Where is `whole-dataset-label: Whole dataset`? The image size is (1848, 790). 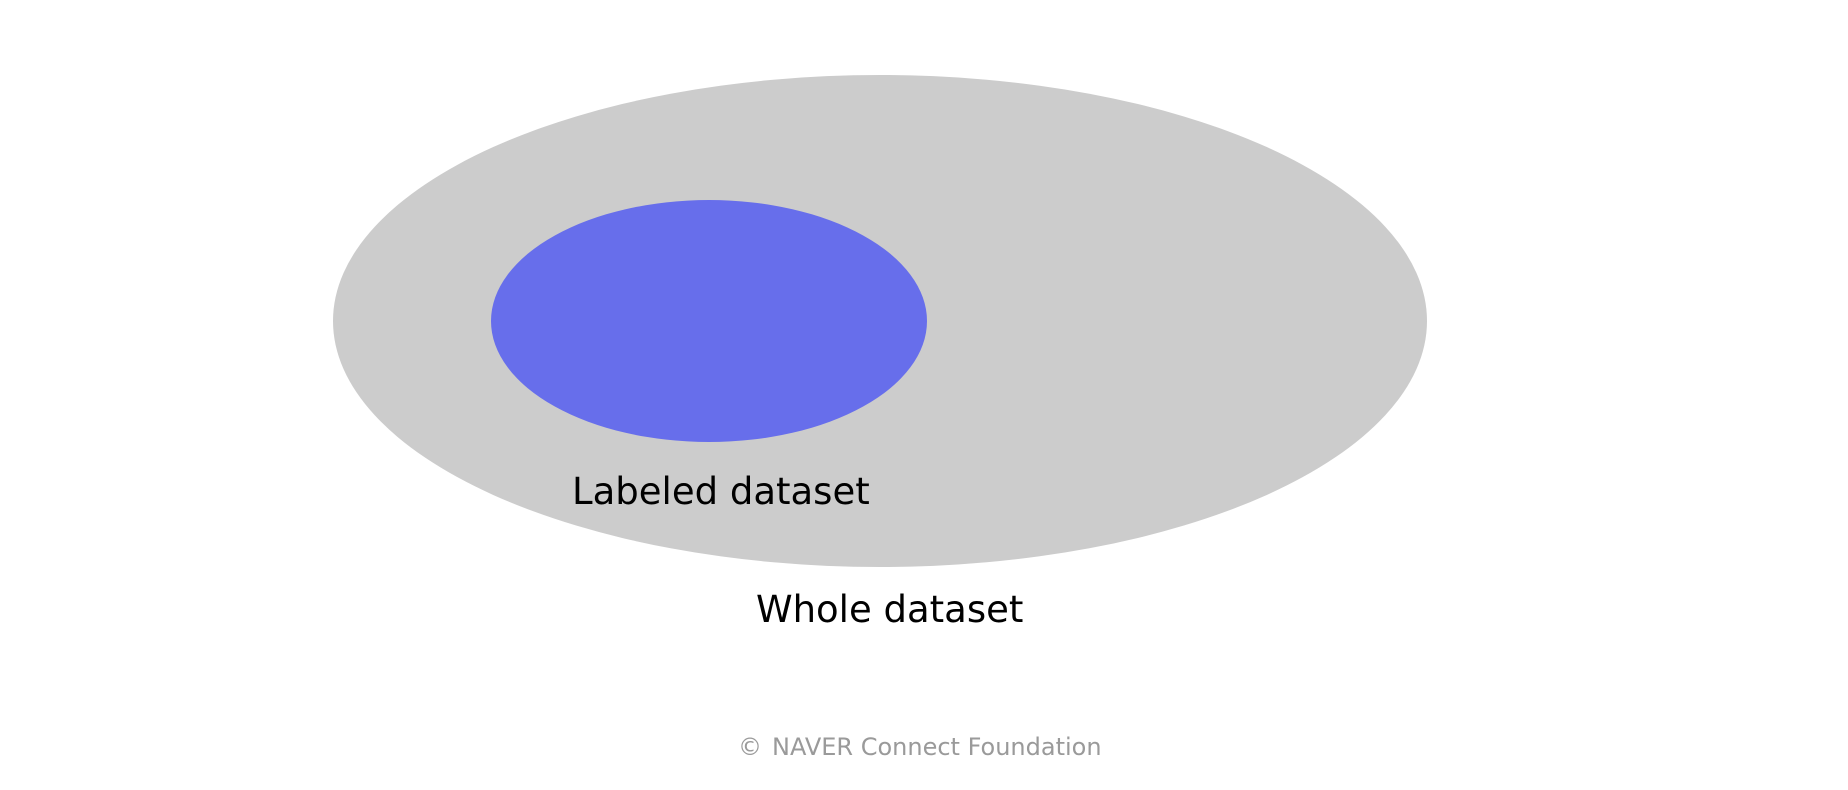
whole-dataset-label: Whole dataset is located at coordinates (890, 609).